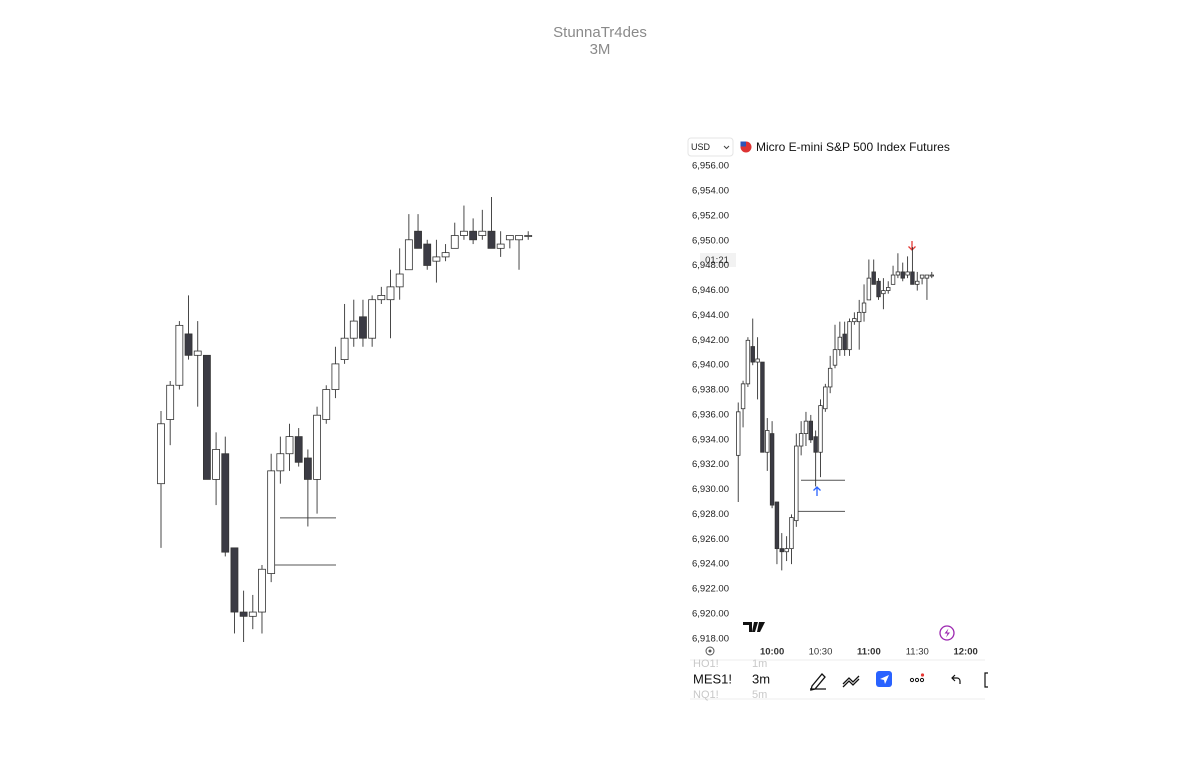  Describe the element at coordinates (851, 681) in the screenshot. I see `trend-icon` at that location.